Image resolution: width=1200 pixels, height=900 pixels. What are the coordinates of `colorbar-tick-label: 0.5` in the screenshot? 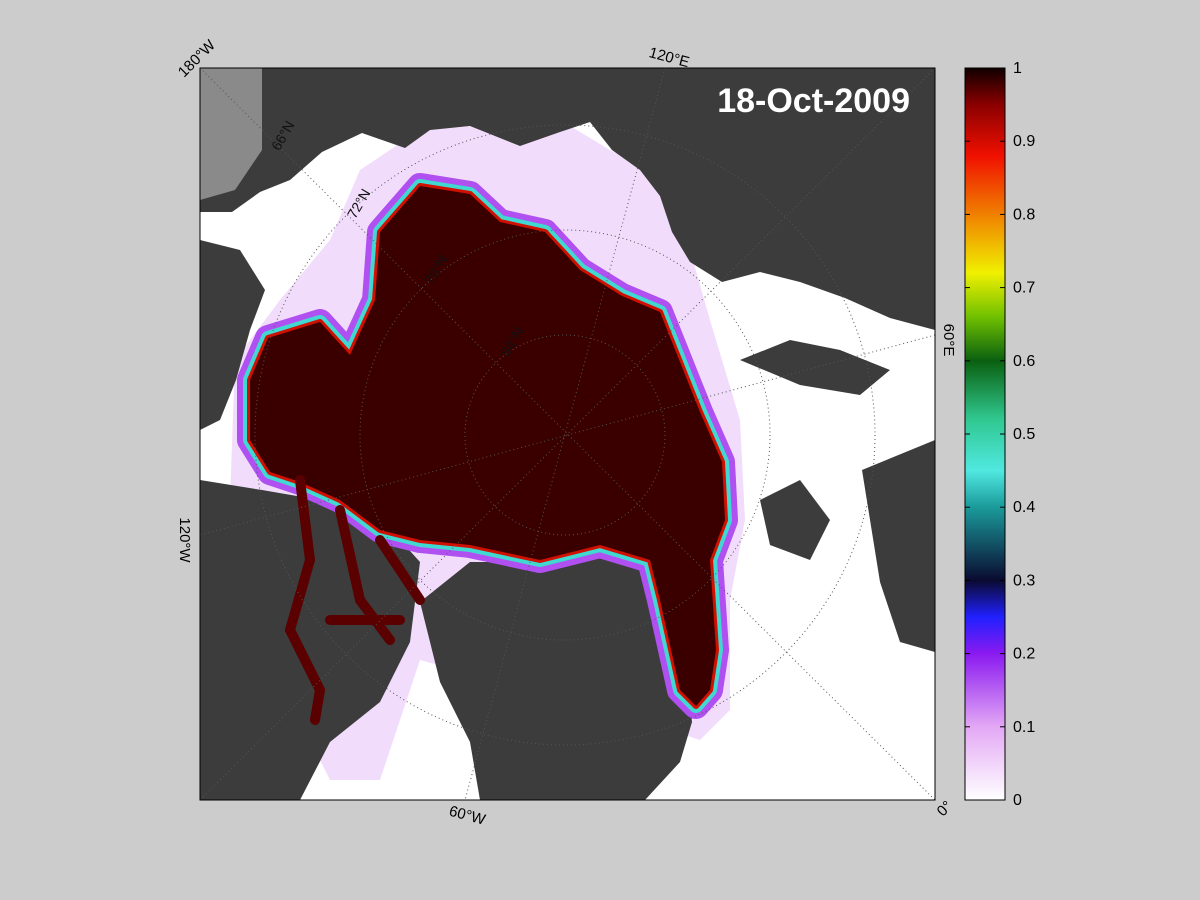 It's located at (1024, 434).